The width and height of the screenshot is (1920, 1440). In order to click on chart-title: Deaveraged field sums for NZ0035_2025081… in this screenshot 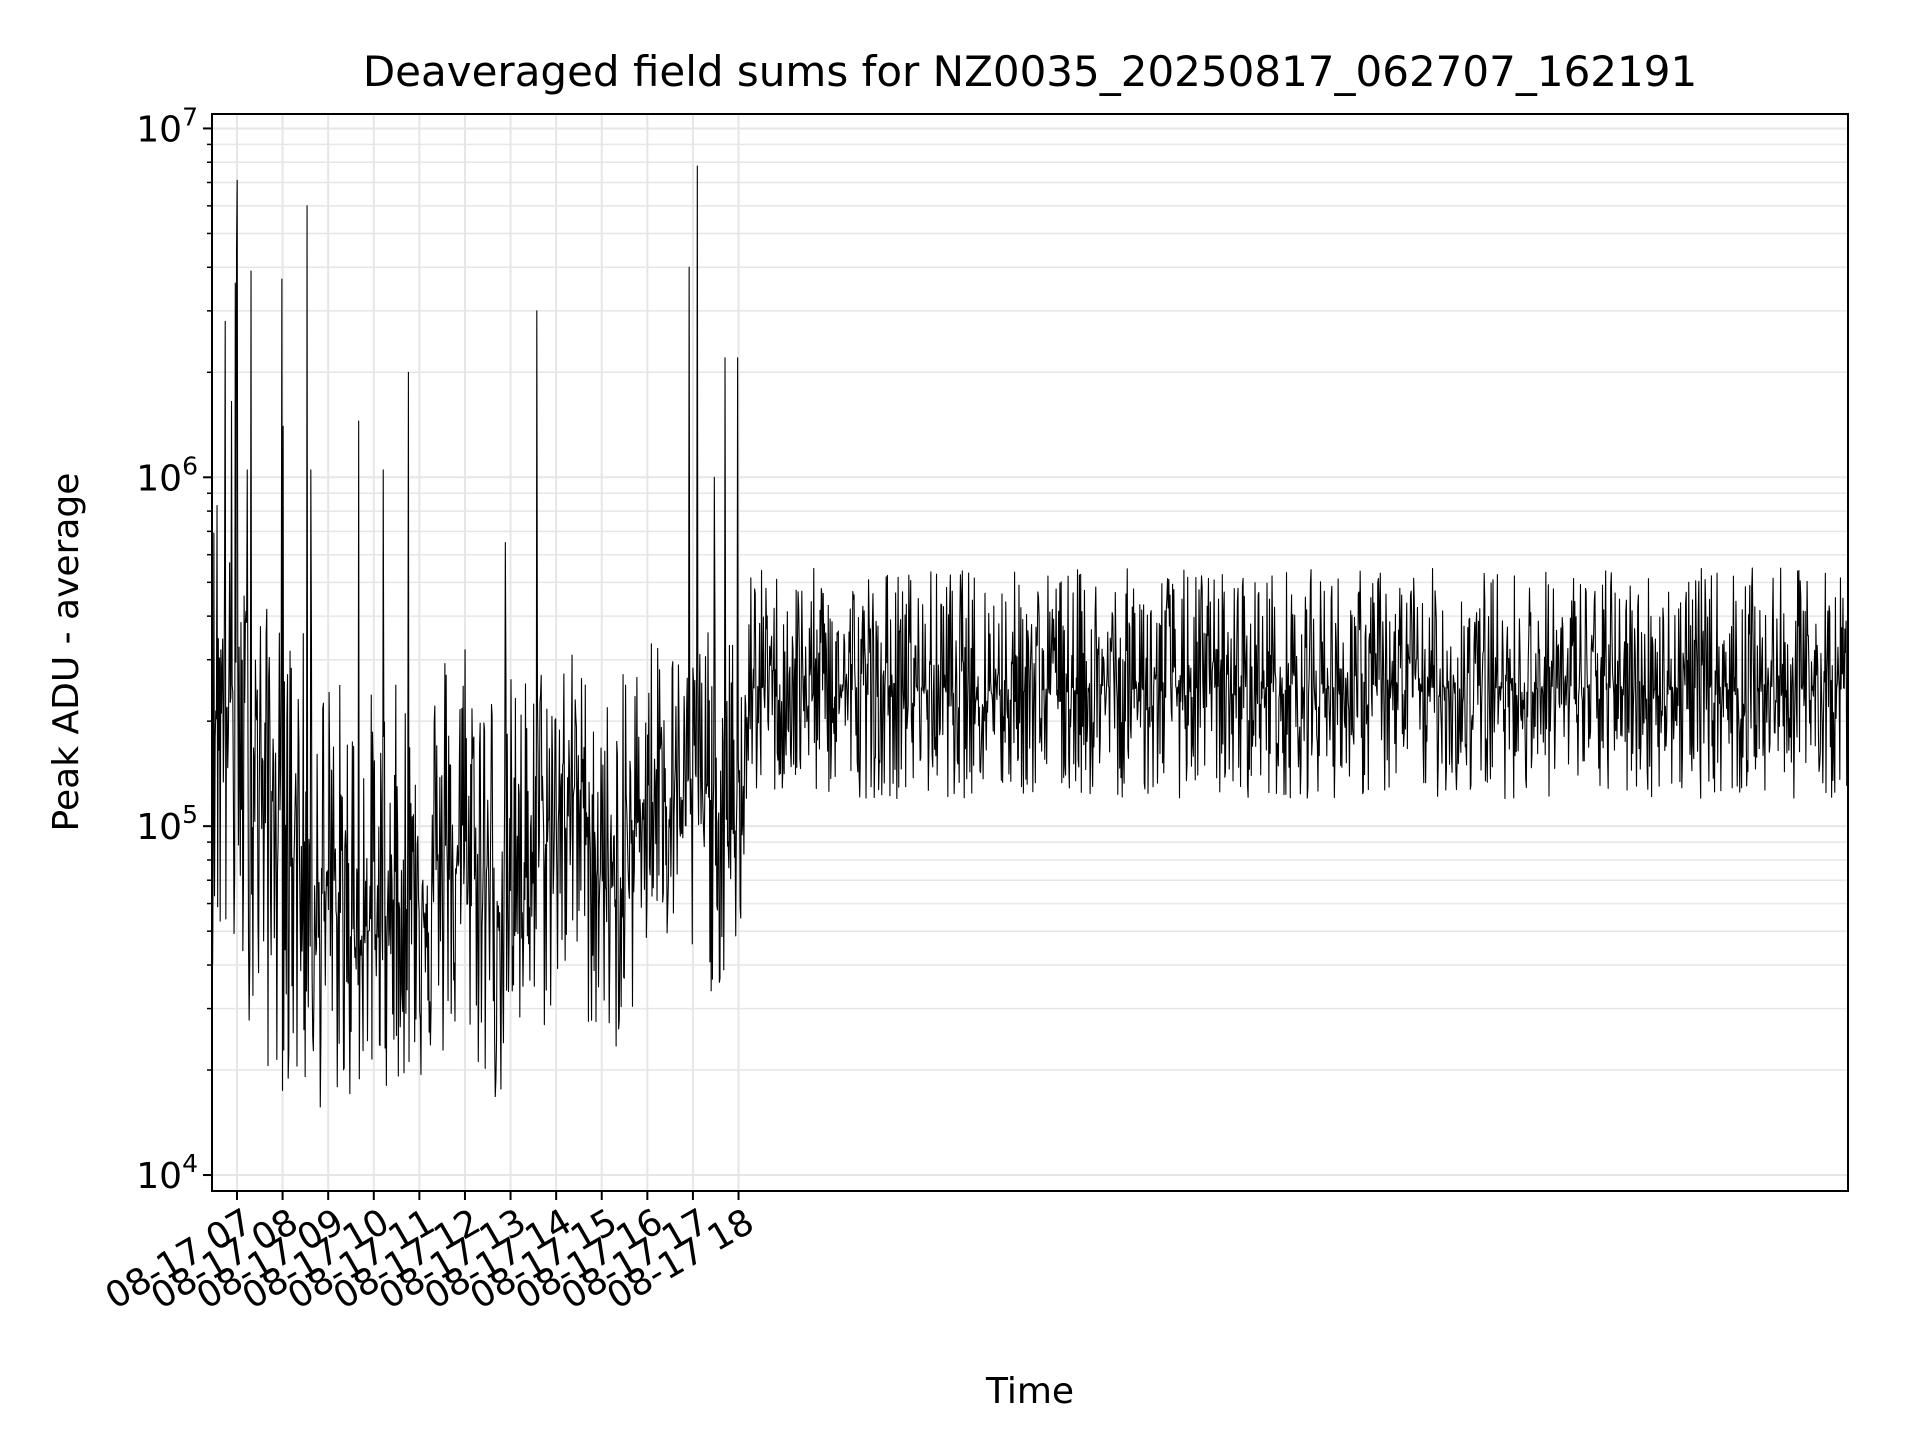, I will do `click(1030, 71)`.